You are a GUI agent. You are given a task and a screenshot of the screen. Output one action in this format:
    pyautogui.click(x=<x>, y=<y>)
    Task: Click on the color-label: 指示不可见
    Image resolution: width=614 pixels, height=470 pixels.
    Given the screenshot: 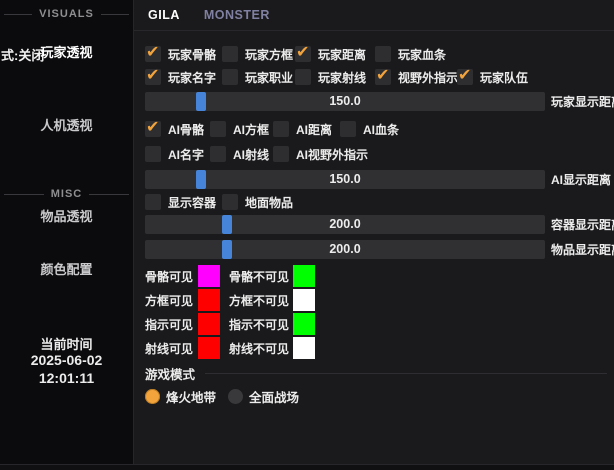 What is the action you would take?
    pyautogui.click(x=259, y=324)
    